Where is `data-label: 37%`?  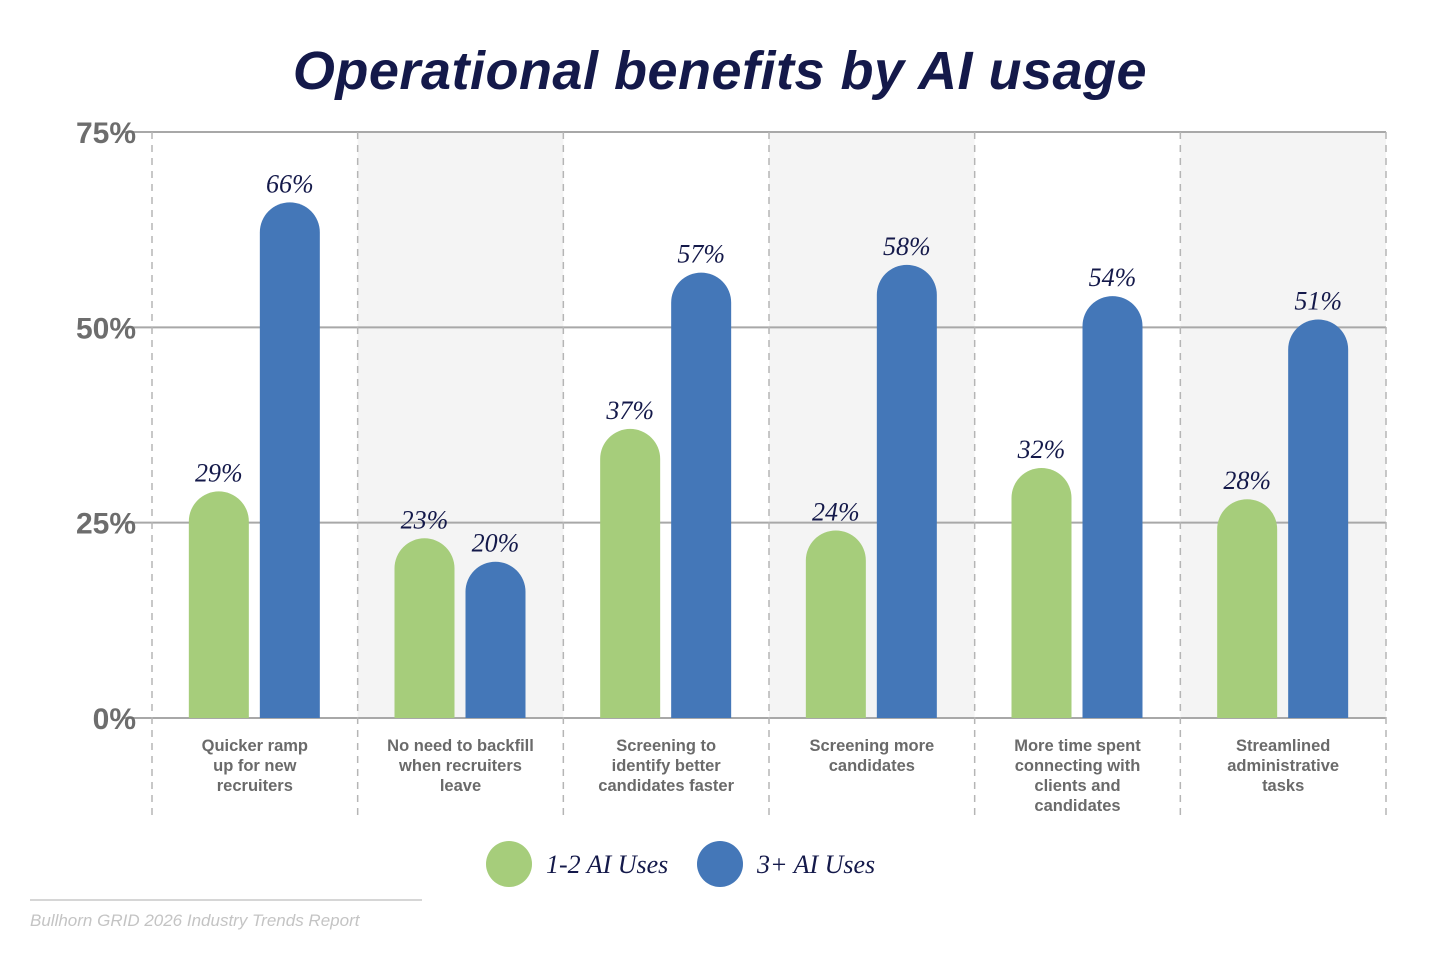 data-label: 37% is located at coordinates (629, 410).